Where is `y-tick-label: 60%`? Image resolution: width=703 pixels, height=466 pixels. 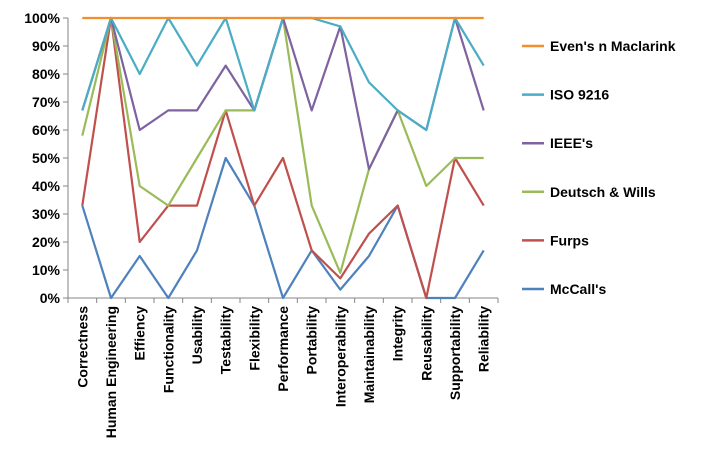 y-tick-label: 60% is located at coordinates (46, 130).